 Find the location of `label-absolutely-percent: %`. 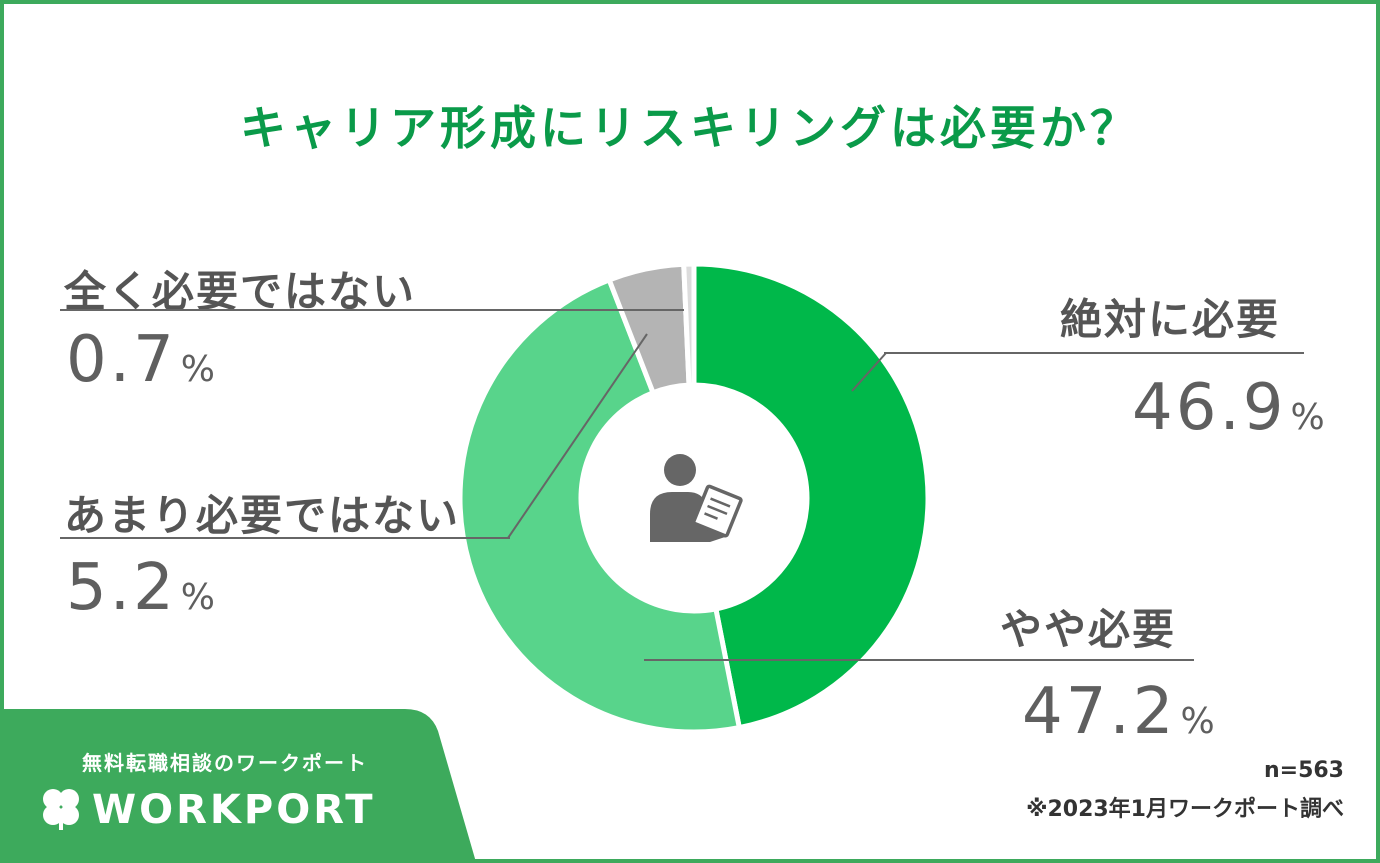

label-absolutely-percent: % is located at coordinates (1307, 417).